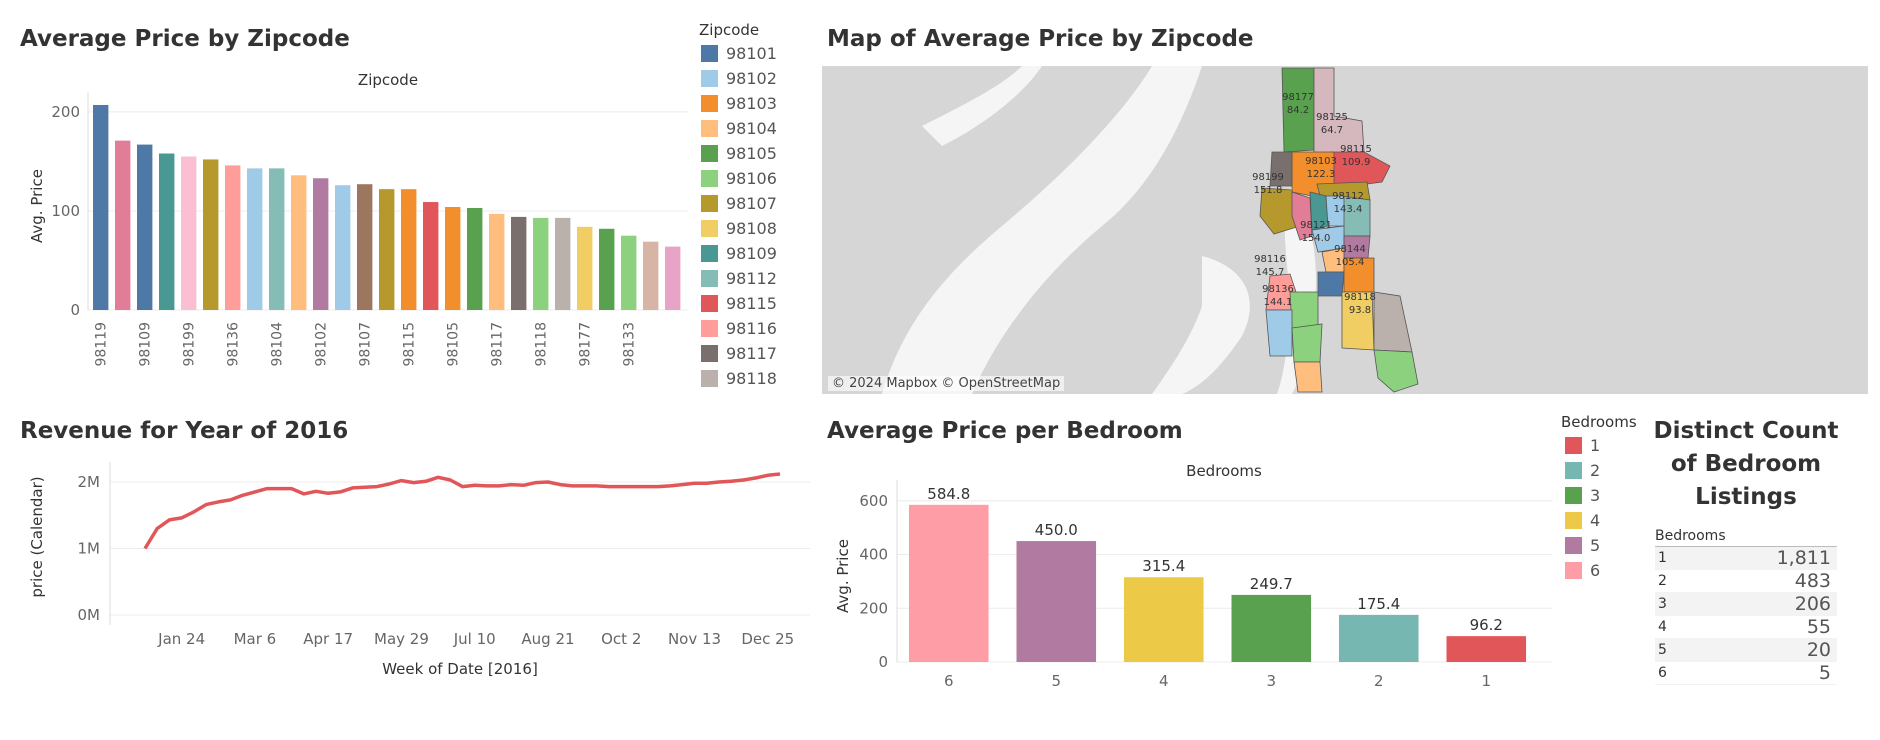  What do you see at coordinates (146, 344) in the screenshot?
I see `zip-xtick-label: 98109` at bounding box center [146, 344].